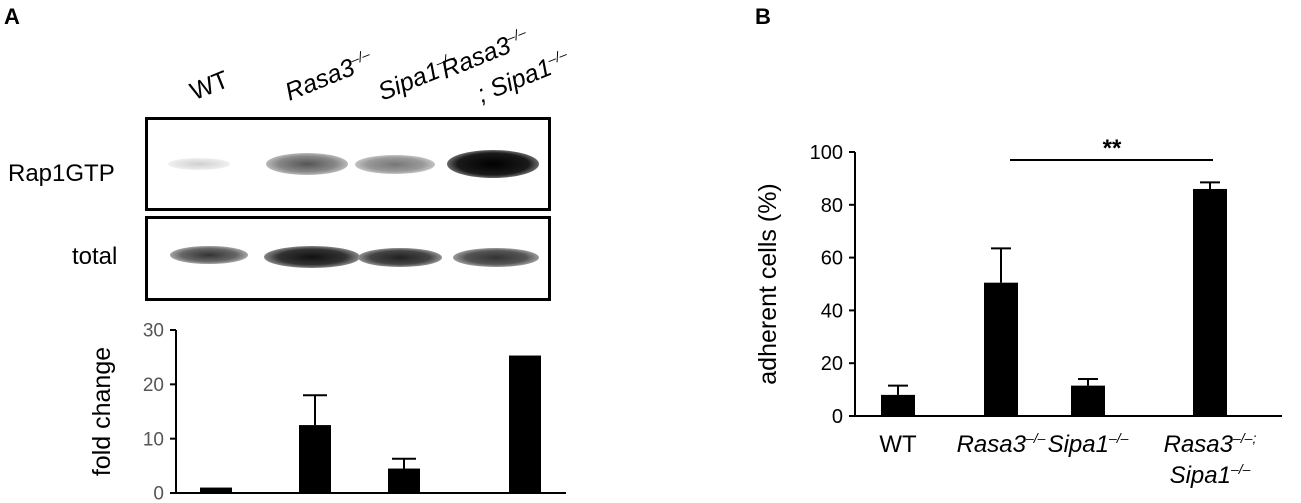  What do you see at coordinates (102, 411) in the screenshot?
I see `y-axis-label: fold change` at bounding box center [102, 411].